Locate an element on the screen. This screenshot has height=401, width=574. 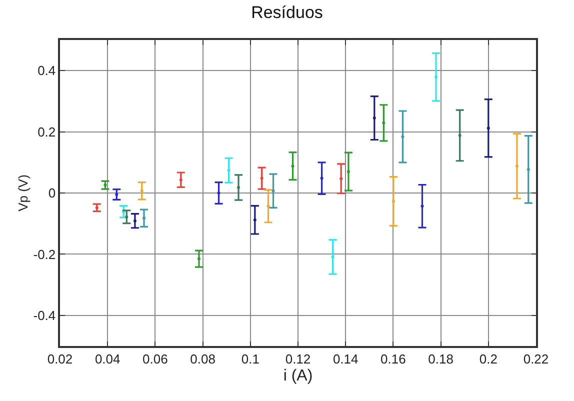
x-tick-label: 0.14 is located at coordinates (345, 358).